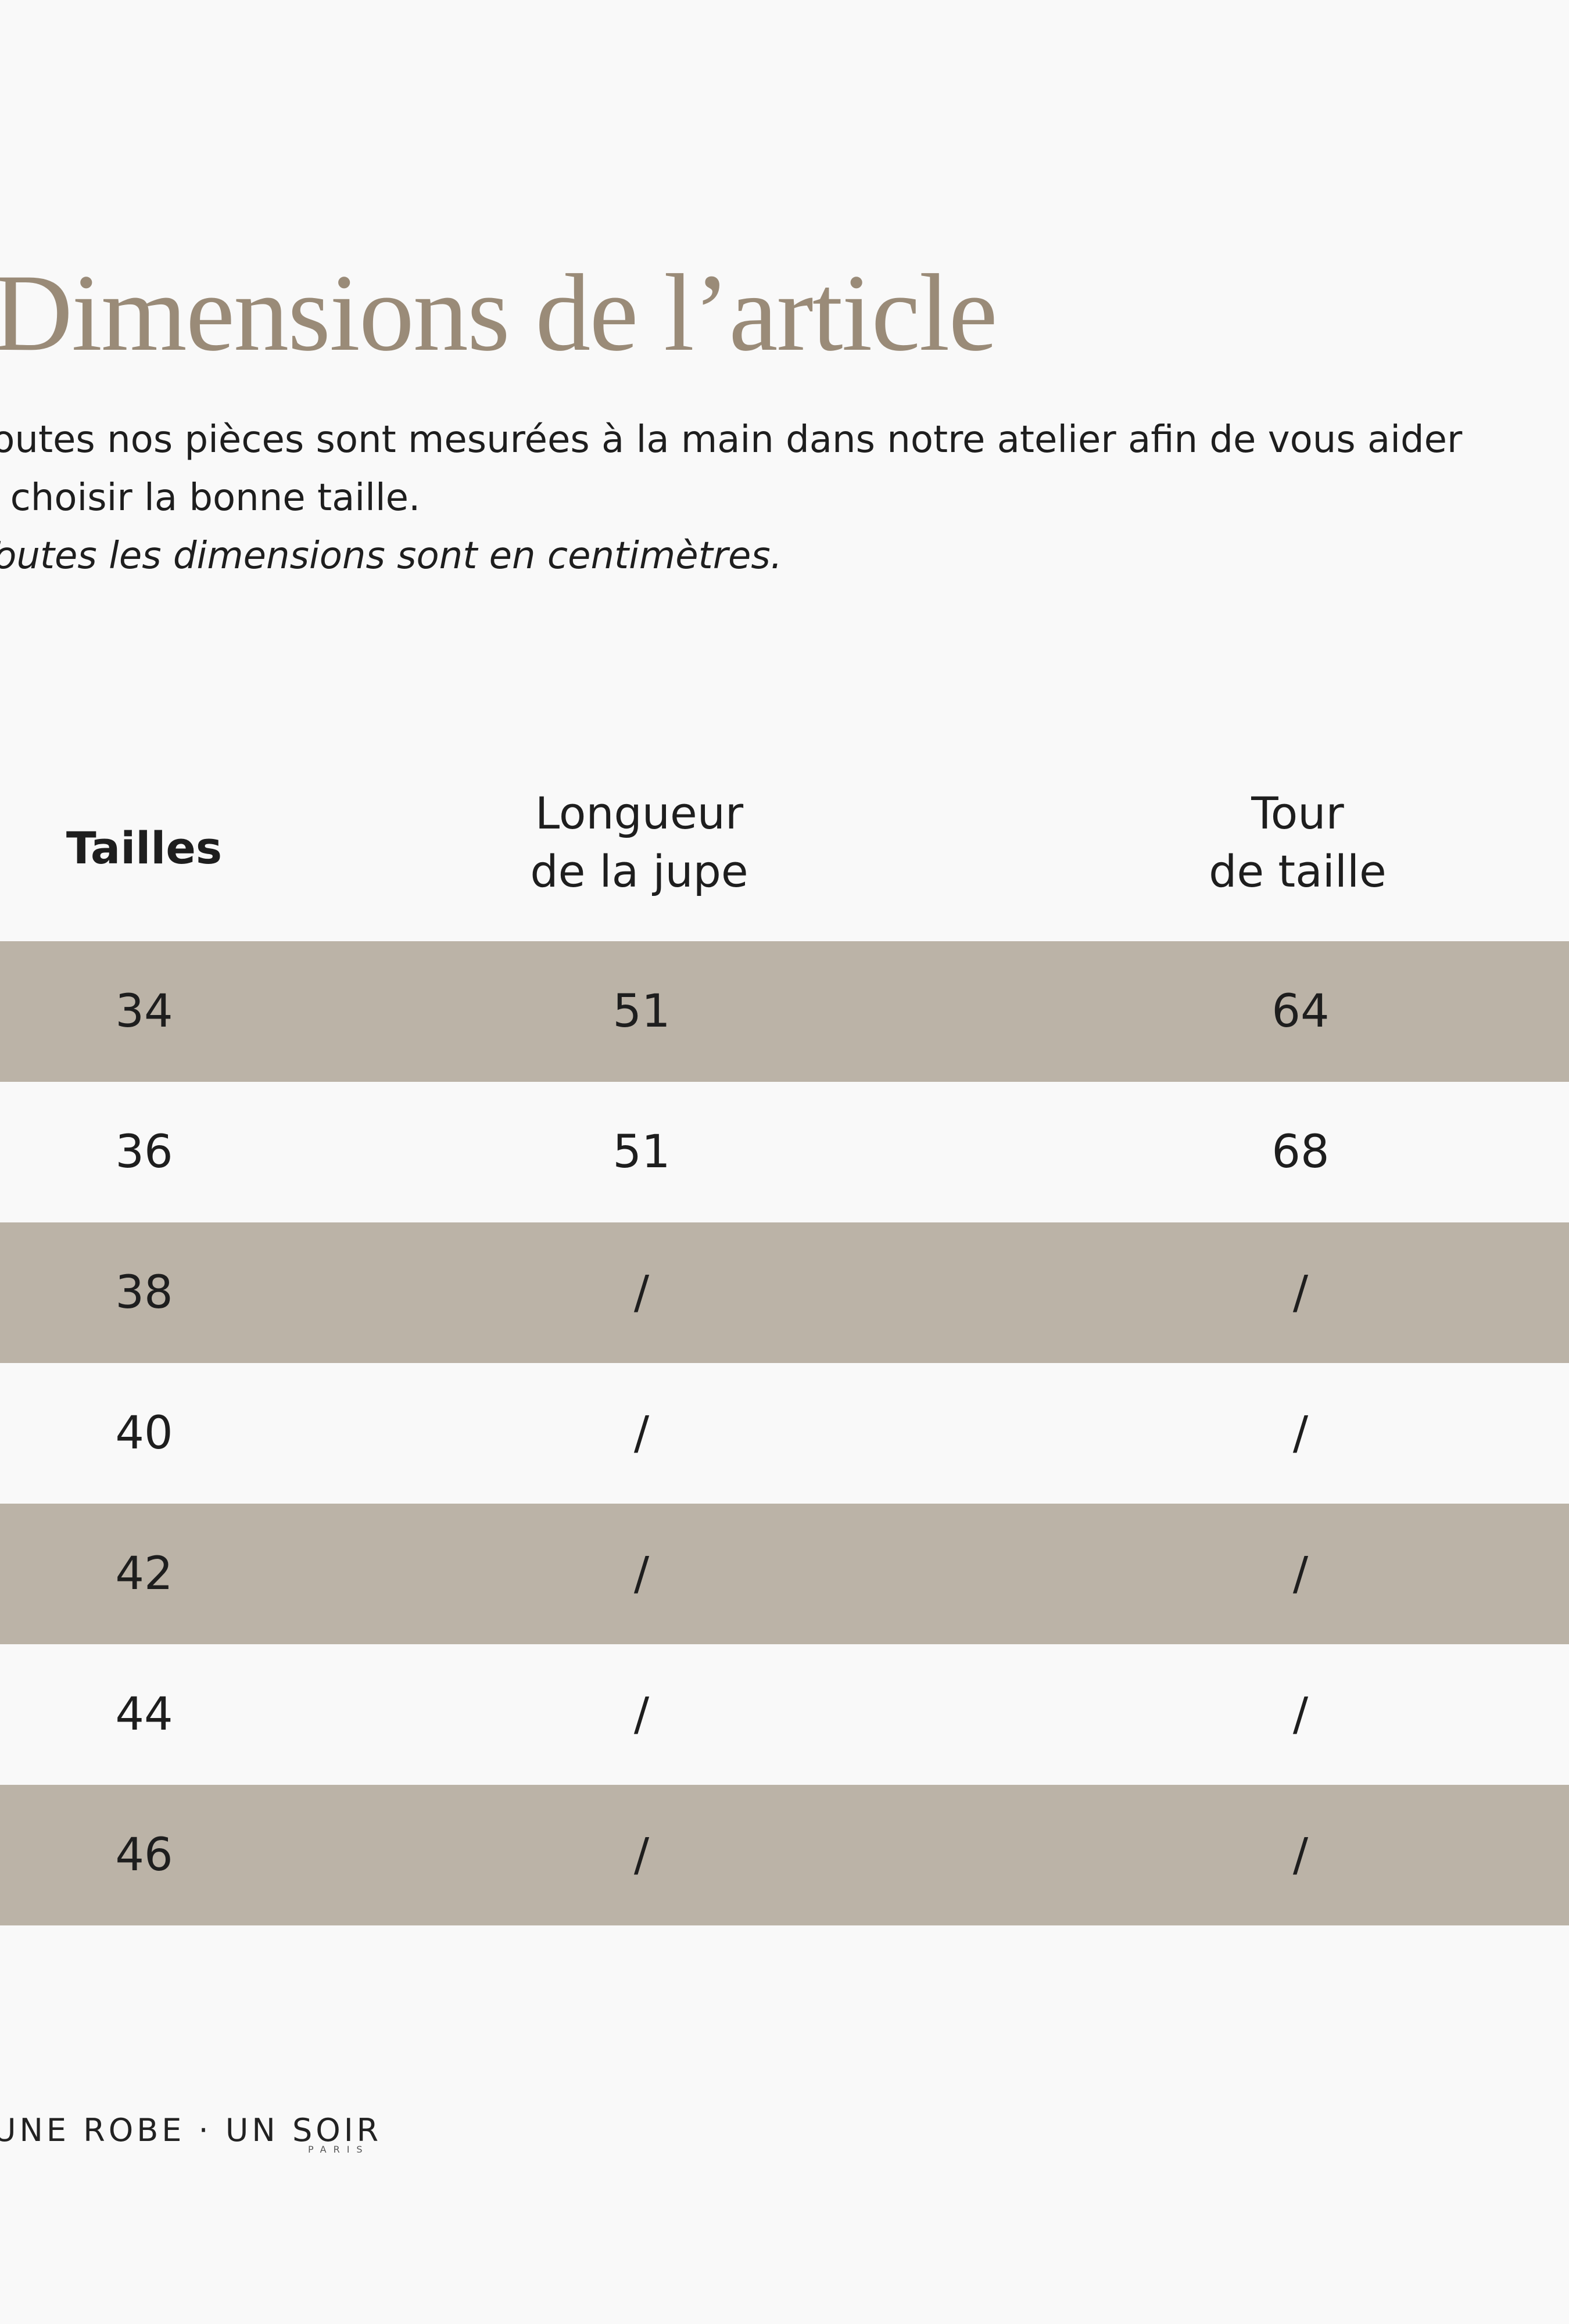 This screenshot has width=1569, height=2324. What do you see at coordinates (639, 842) in the screenshot?
I see `column-header: Longueur de la jupe` at bounding box center [639, 842].